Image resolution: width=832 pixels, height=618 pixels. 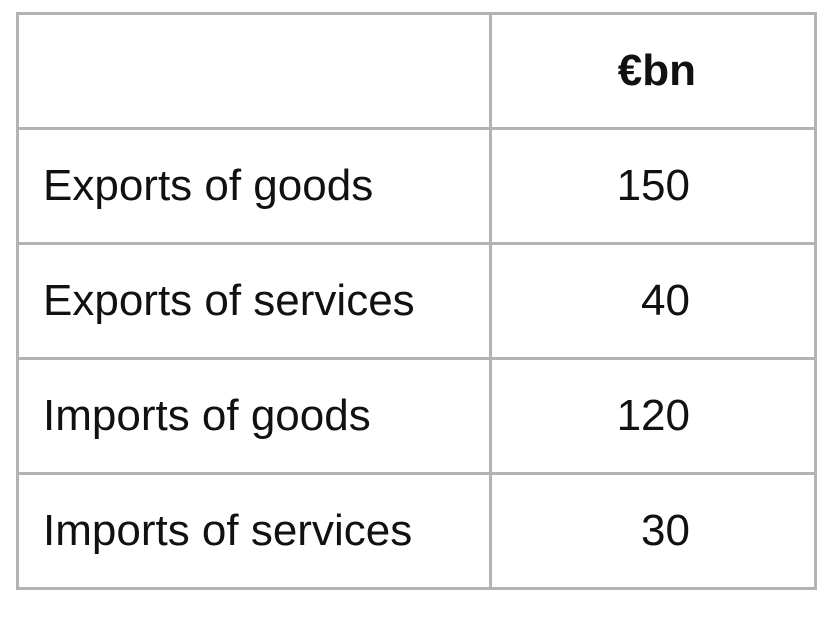 What do you see at coordinates (653, 186) in the screenshot?
I see `row-value-exports-goods: 150` at bounding box center [653, 186].